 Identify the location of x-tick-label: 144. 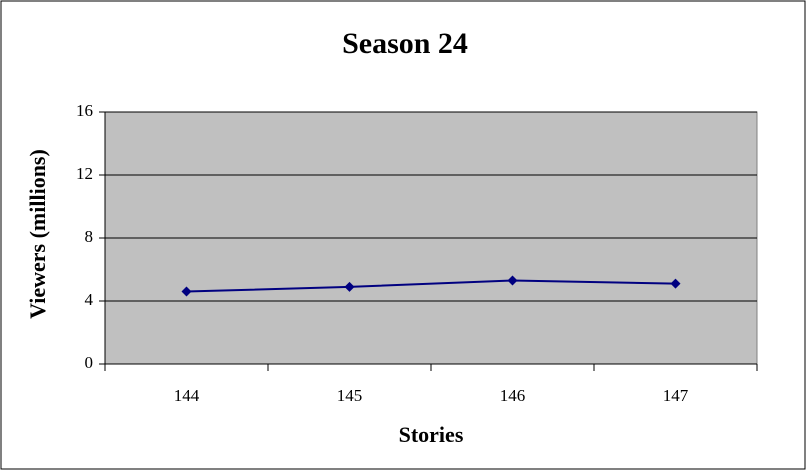
(187, 395).